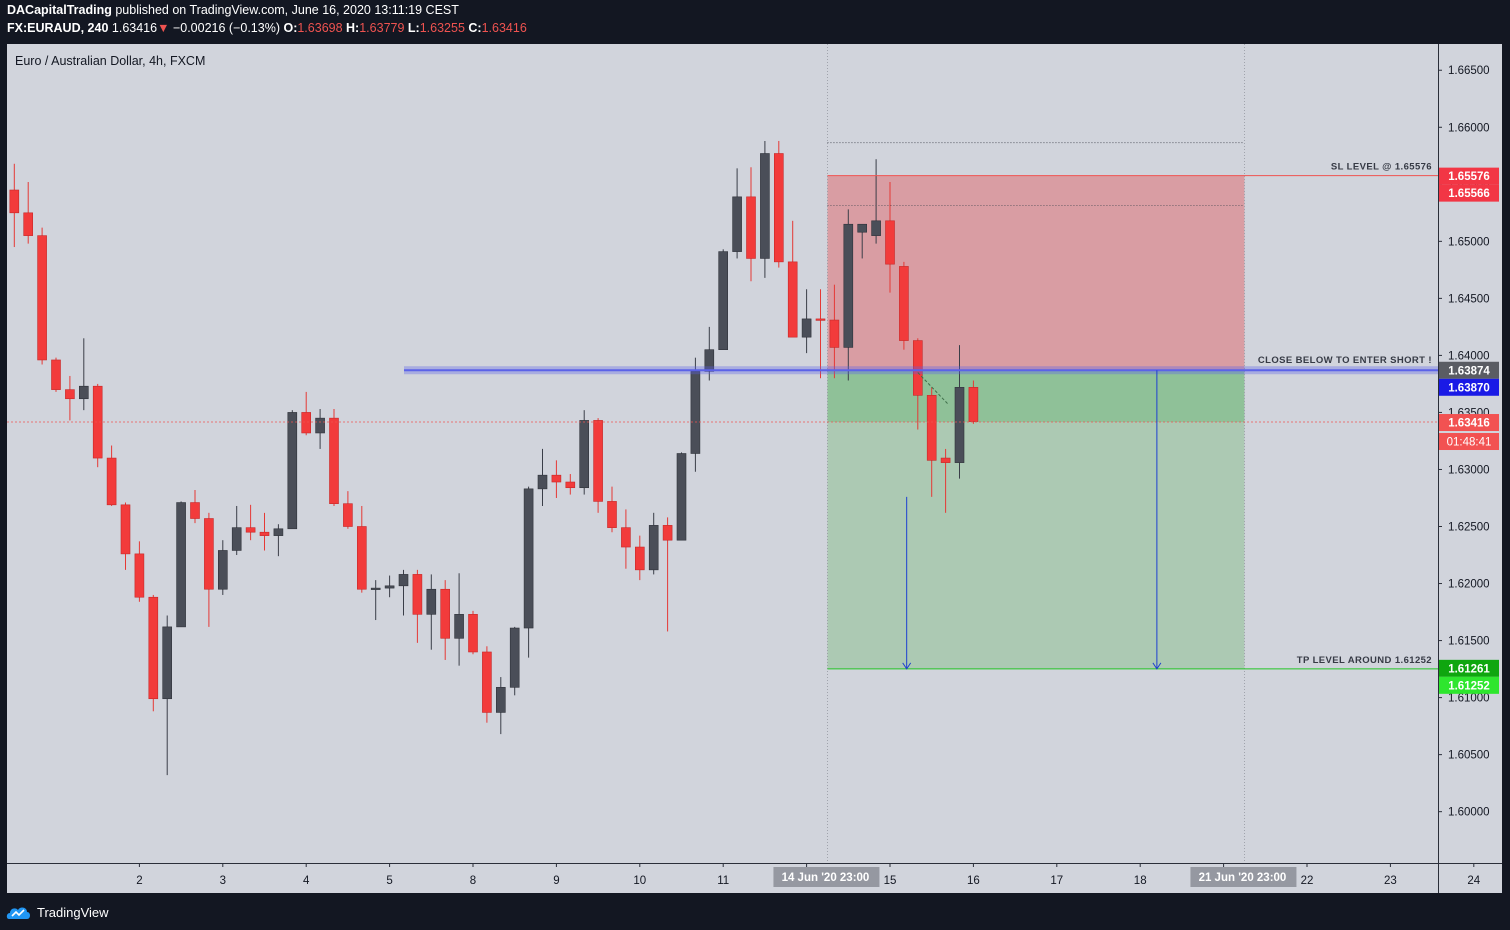 The height and width of the screenshot is (930, 1510). Describe the element at coordinates (1243, 877) in the screenshot. I see `range-end-date-tag: 21 Jun '20 23:00` at that location.